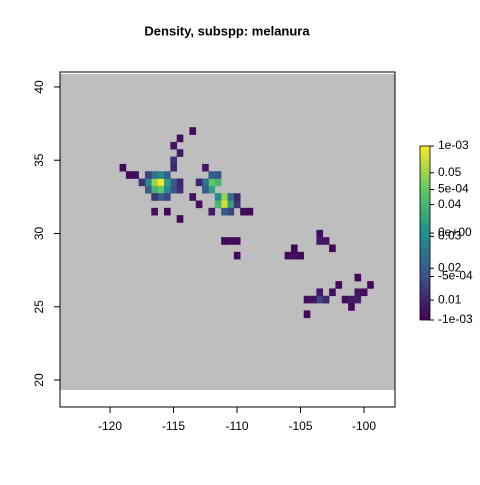 The height and width of the screenshot is (485, 480). What do you see at coordinates (39, 233) in the screenshot?
I see `y-tick-label: 30` at bounding box center [39, 233].